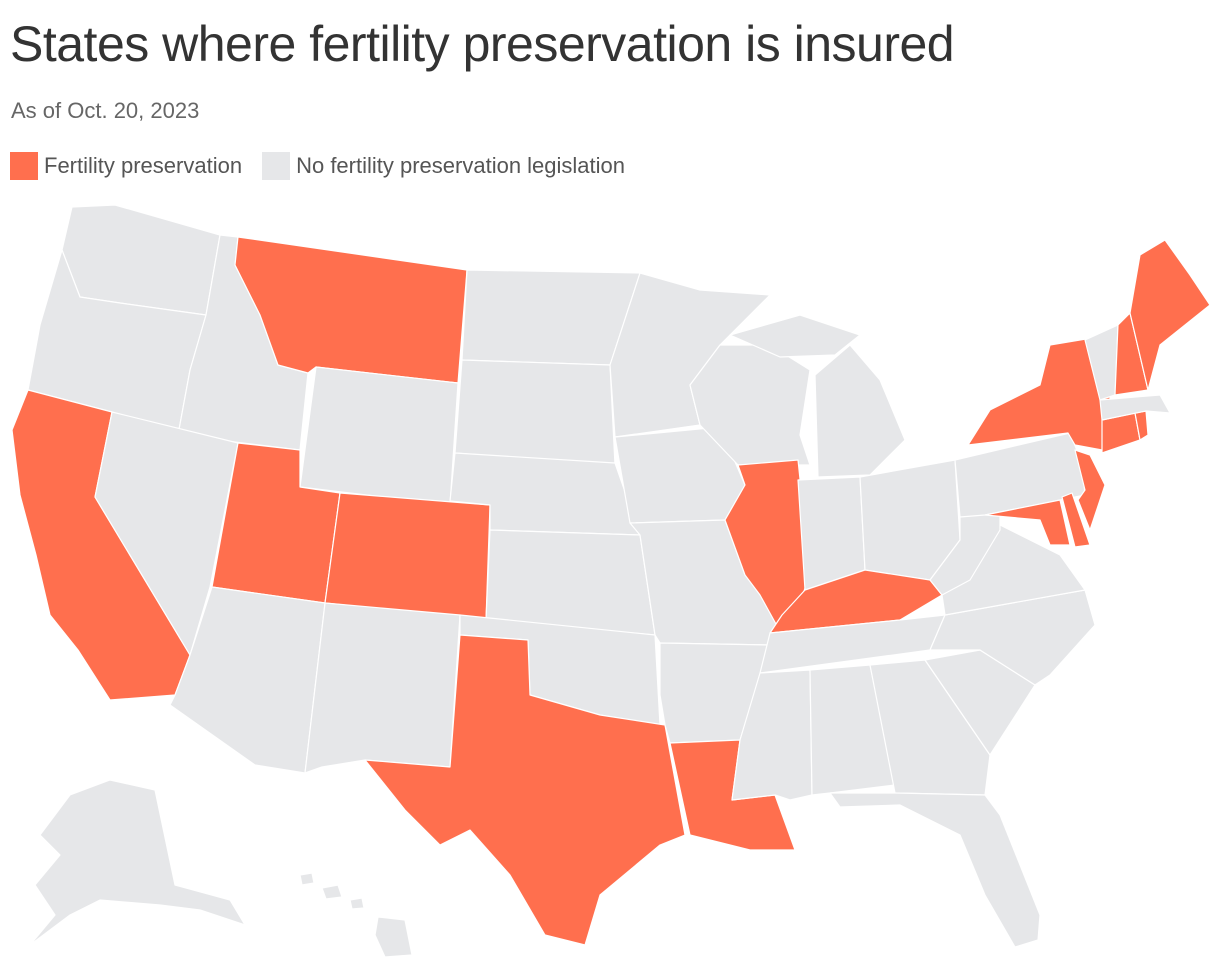 This screenshot has width=1220, height=970. What do you see at coordinates (1076, 520) in the screenshot?
I see `state-DE` at bounding box center [1076, 520].